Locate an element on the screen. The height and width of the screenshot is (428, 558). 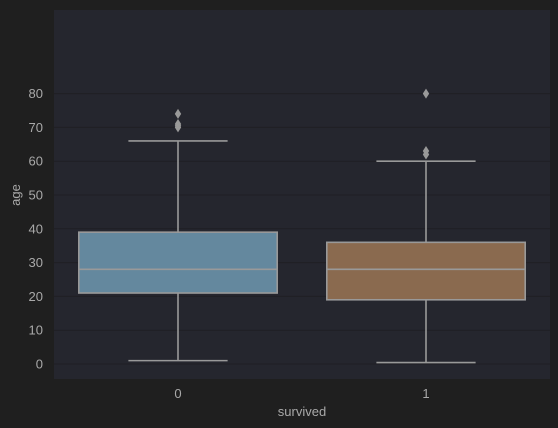
x-axis-label: survived is located at coordinates (302, 411).